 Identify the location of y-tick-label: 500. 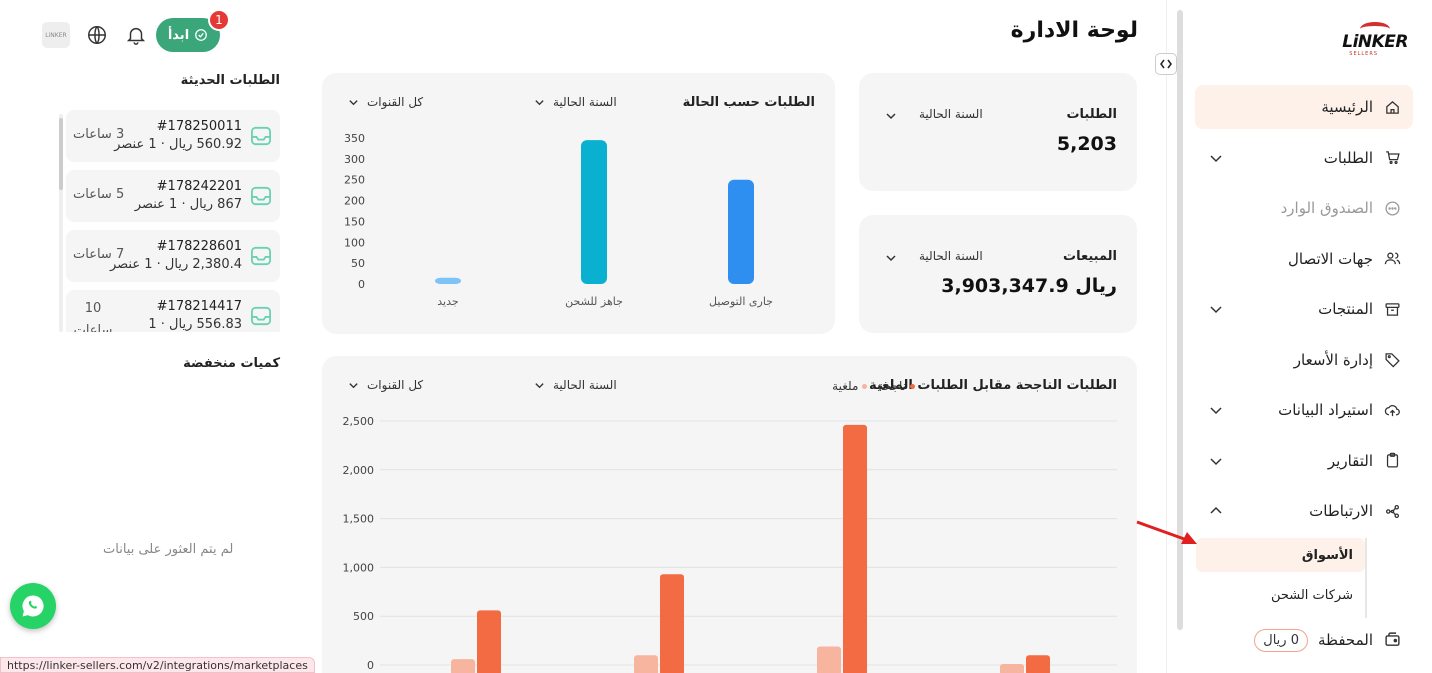
(363, 616).